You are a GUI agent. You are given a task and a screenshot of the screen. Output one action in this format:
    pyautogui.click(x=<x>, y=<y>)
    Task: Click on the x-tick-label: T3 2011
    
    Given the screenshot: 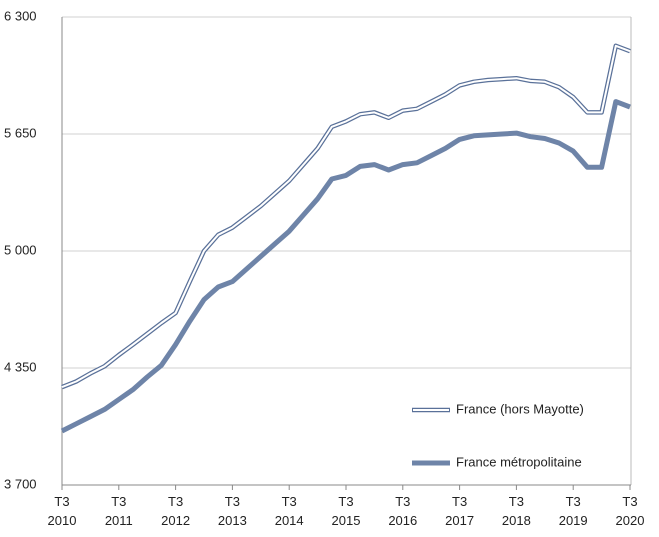 What is the action you would take?
    pyautogui.click(x=118, y=511)
    